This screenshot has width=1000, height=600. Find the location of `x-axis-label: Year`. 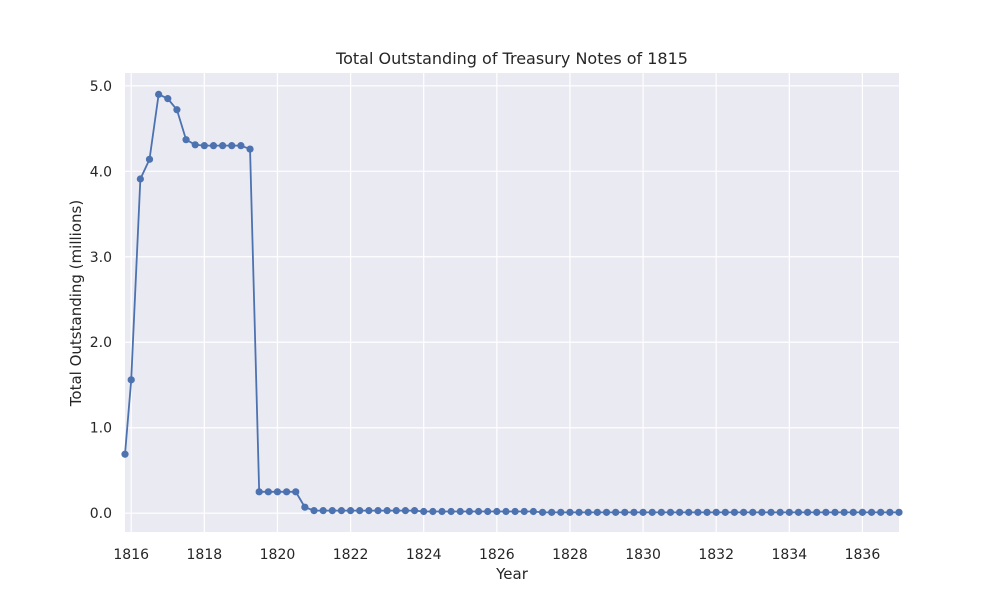

x-axis-label: Year is located at coordinates (512, 574).